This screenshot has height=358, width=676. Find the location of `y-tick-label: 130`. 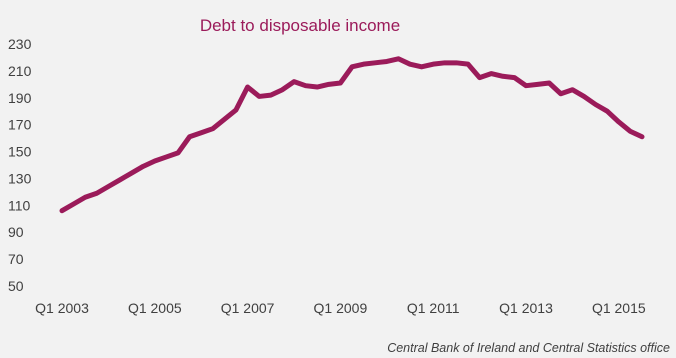

y-tick-label: 130 is located at coordinates (20, 178).